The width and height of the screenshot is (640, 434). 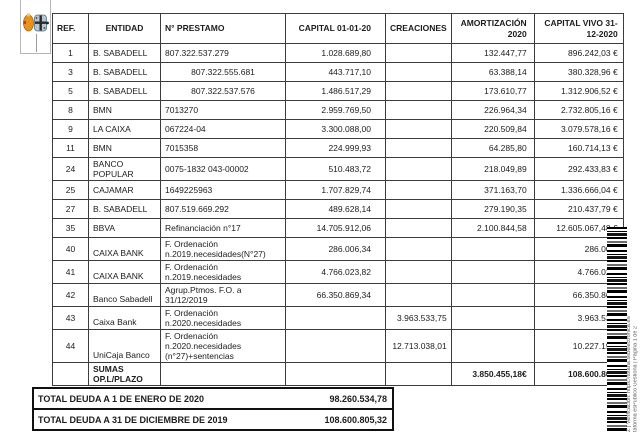 I want to click on cell-amortizacion: 220.509,84, so click(x=492, y=129).